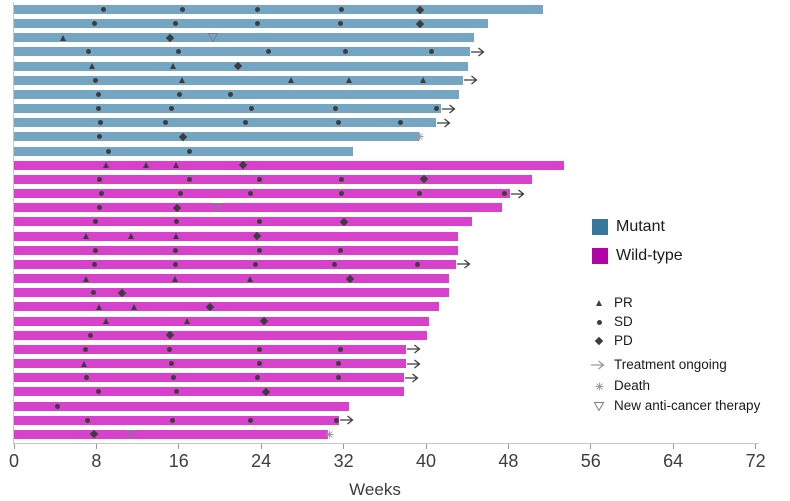  I want to click on legend-swatch-mutant, so click(600, 227).